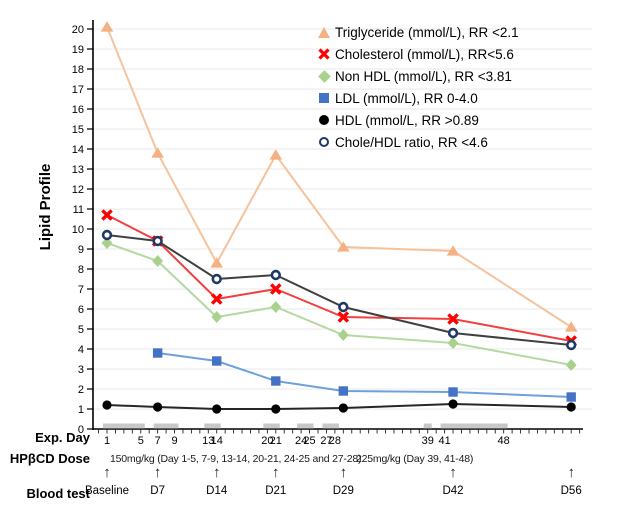 The image size is (627, 519). Describe the element at coordinates (81, 350) in the screenshot. I see `y-tick-label: 4` at that location.